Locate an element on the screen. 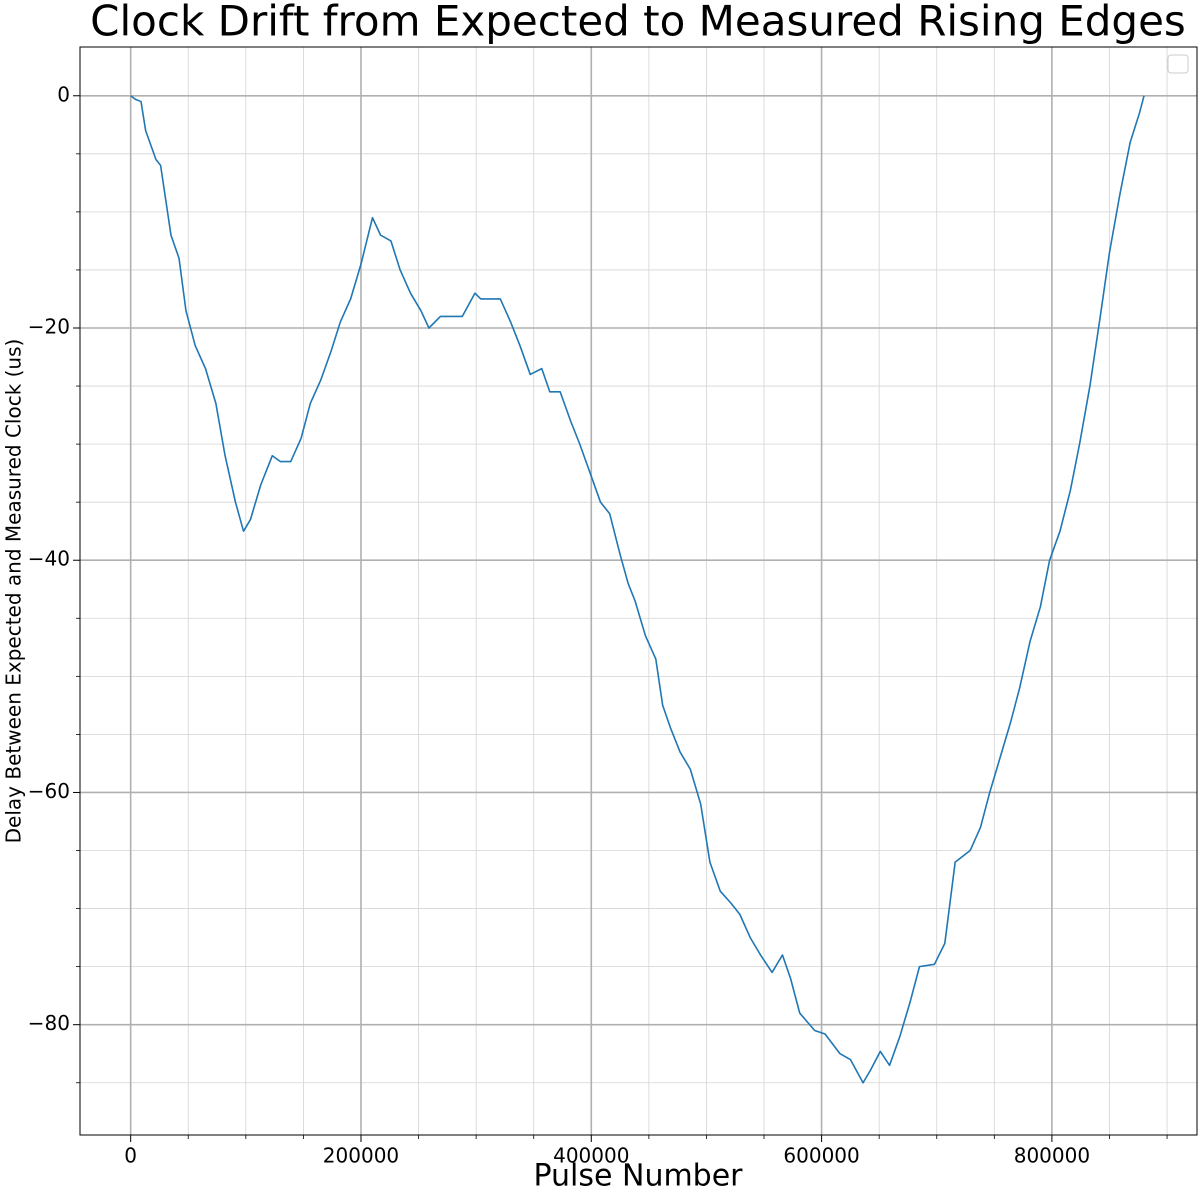  x-axis-label: Pulse Number is located at coordinates (638, 1176).